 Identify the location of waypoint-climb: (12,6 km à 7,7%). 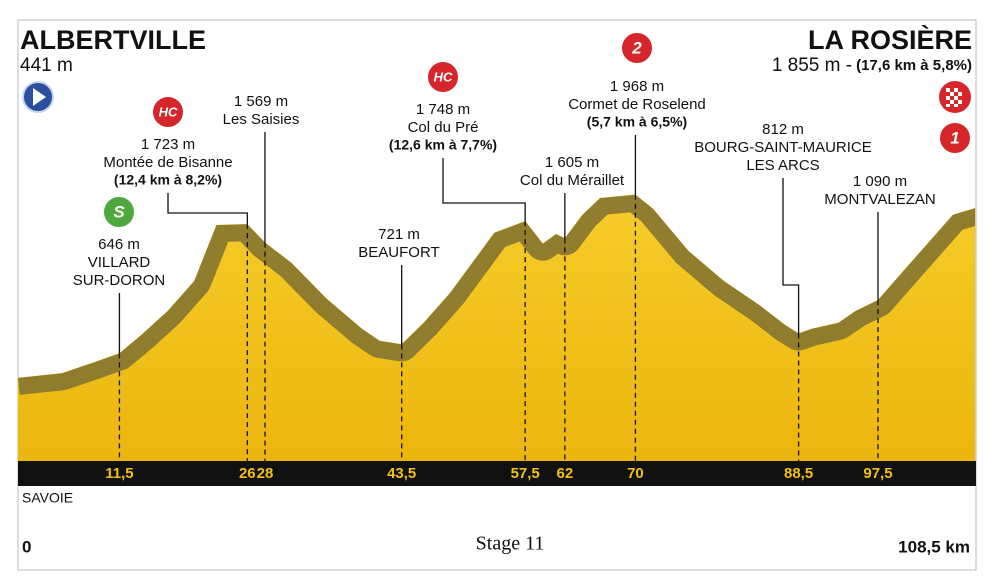
(443, 145).